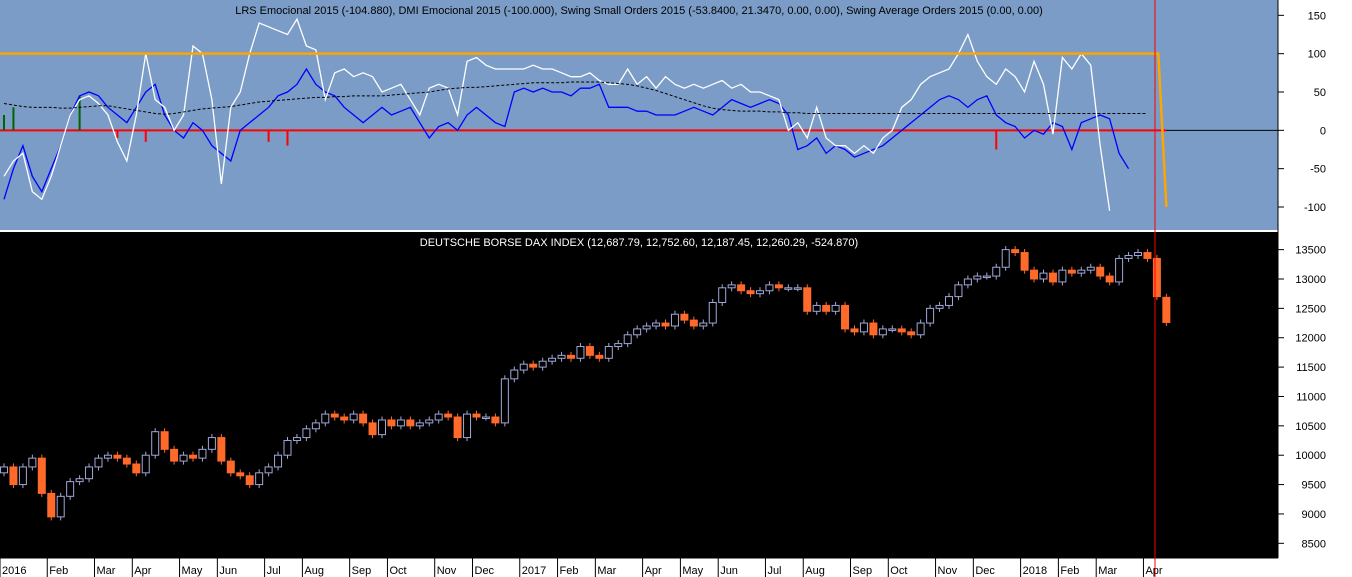 The height and width of the screenshot is (577, 1352). What do you see at coordinates (1310, 309) in the screenshot?
I see `lower-ytick-label: 12500` at bounding box center [1310, 309].